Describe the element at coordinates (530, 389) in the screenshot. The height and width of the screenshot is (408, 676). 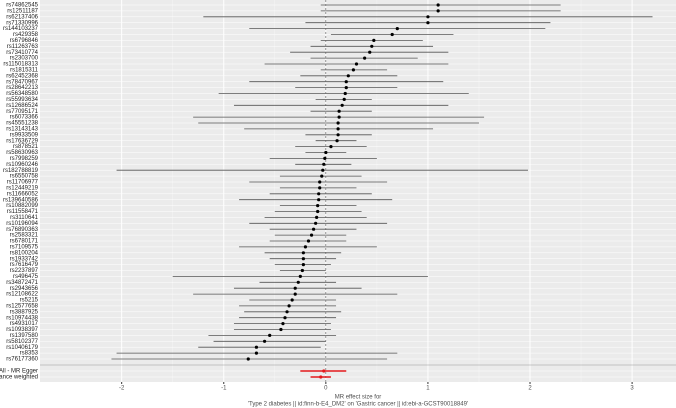
I see `x-tick-label: 2` at that location.